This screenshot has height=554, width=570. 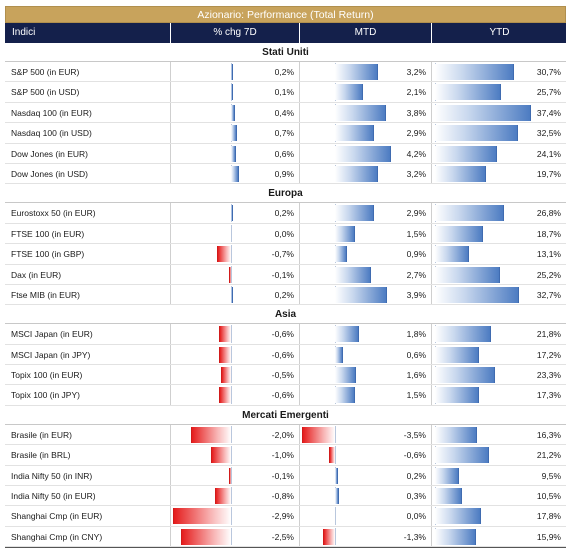 What do you see at coordinates (498, 354) in the screenshot?
I see `cell-ytd: 17,2%` at bounding box center [498, 354].